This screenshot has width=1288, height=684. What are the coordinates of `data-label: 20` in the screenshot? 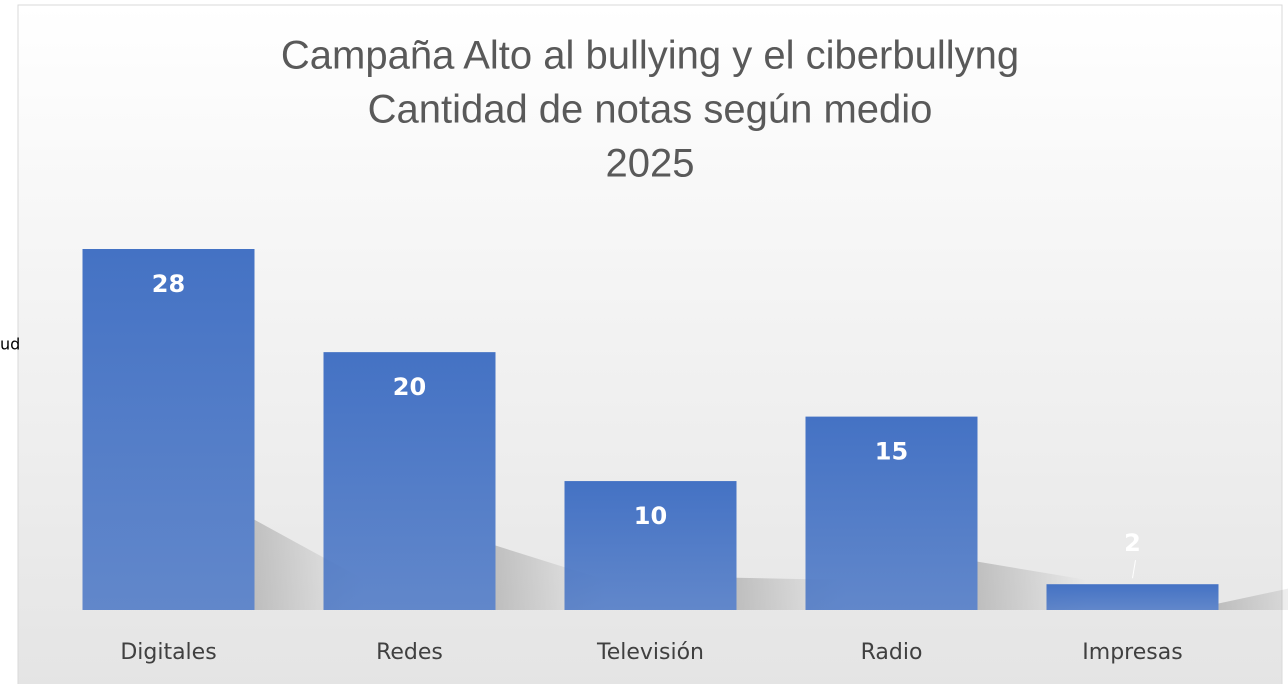 It's located at (409, 387).